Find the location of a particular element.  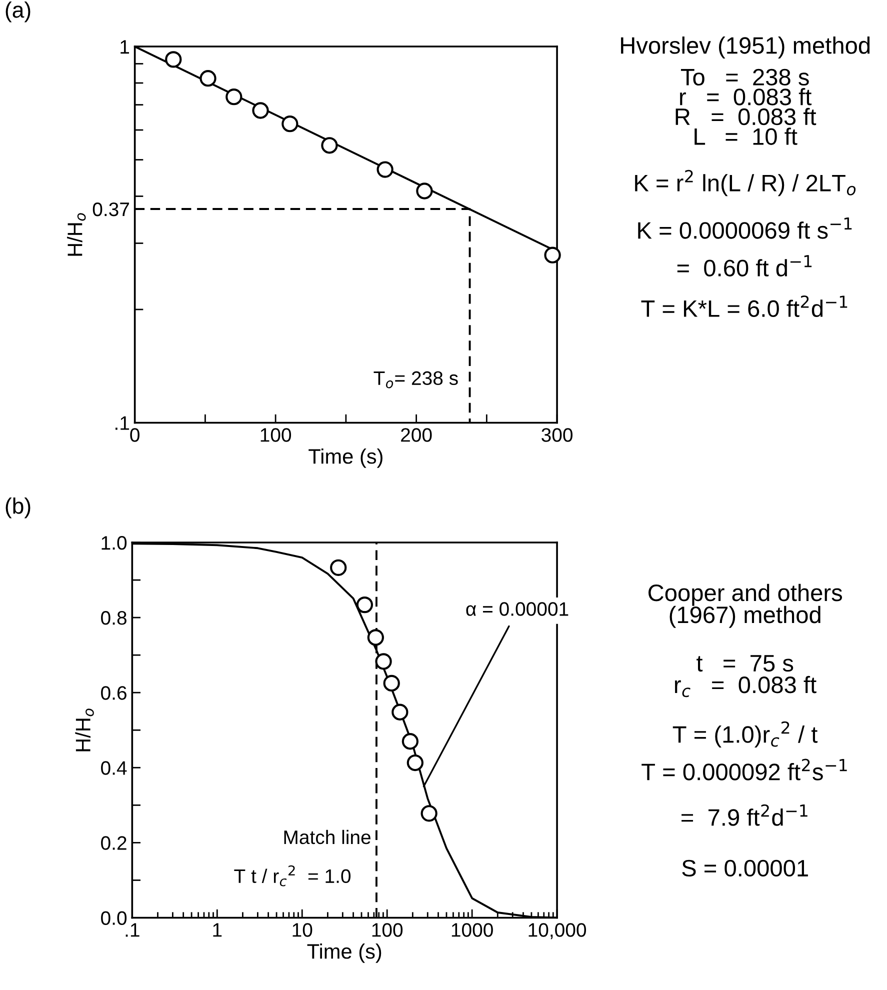

text: = 7.9 ft$^{2}$d$^{−1}$ is located at coordinates (745, 815).